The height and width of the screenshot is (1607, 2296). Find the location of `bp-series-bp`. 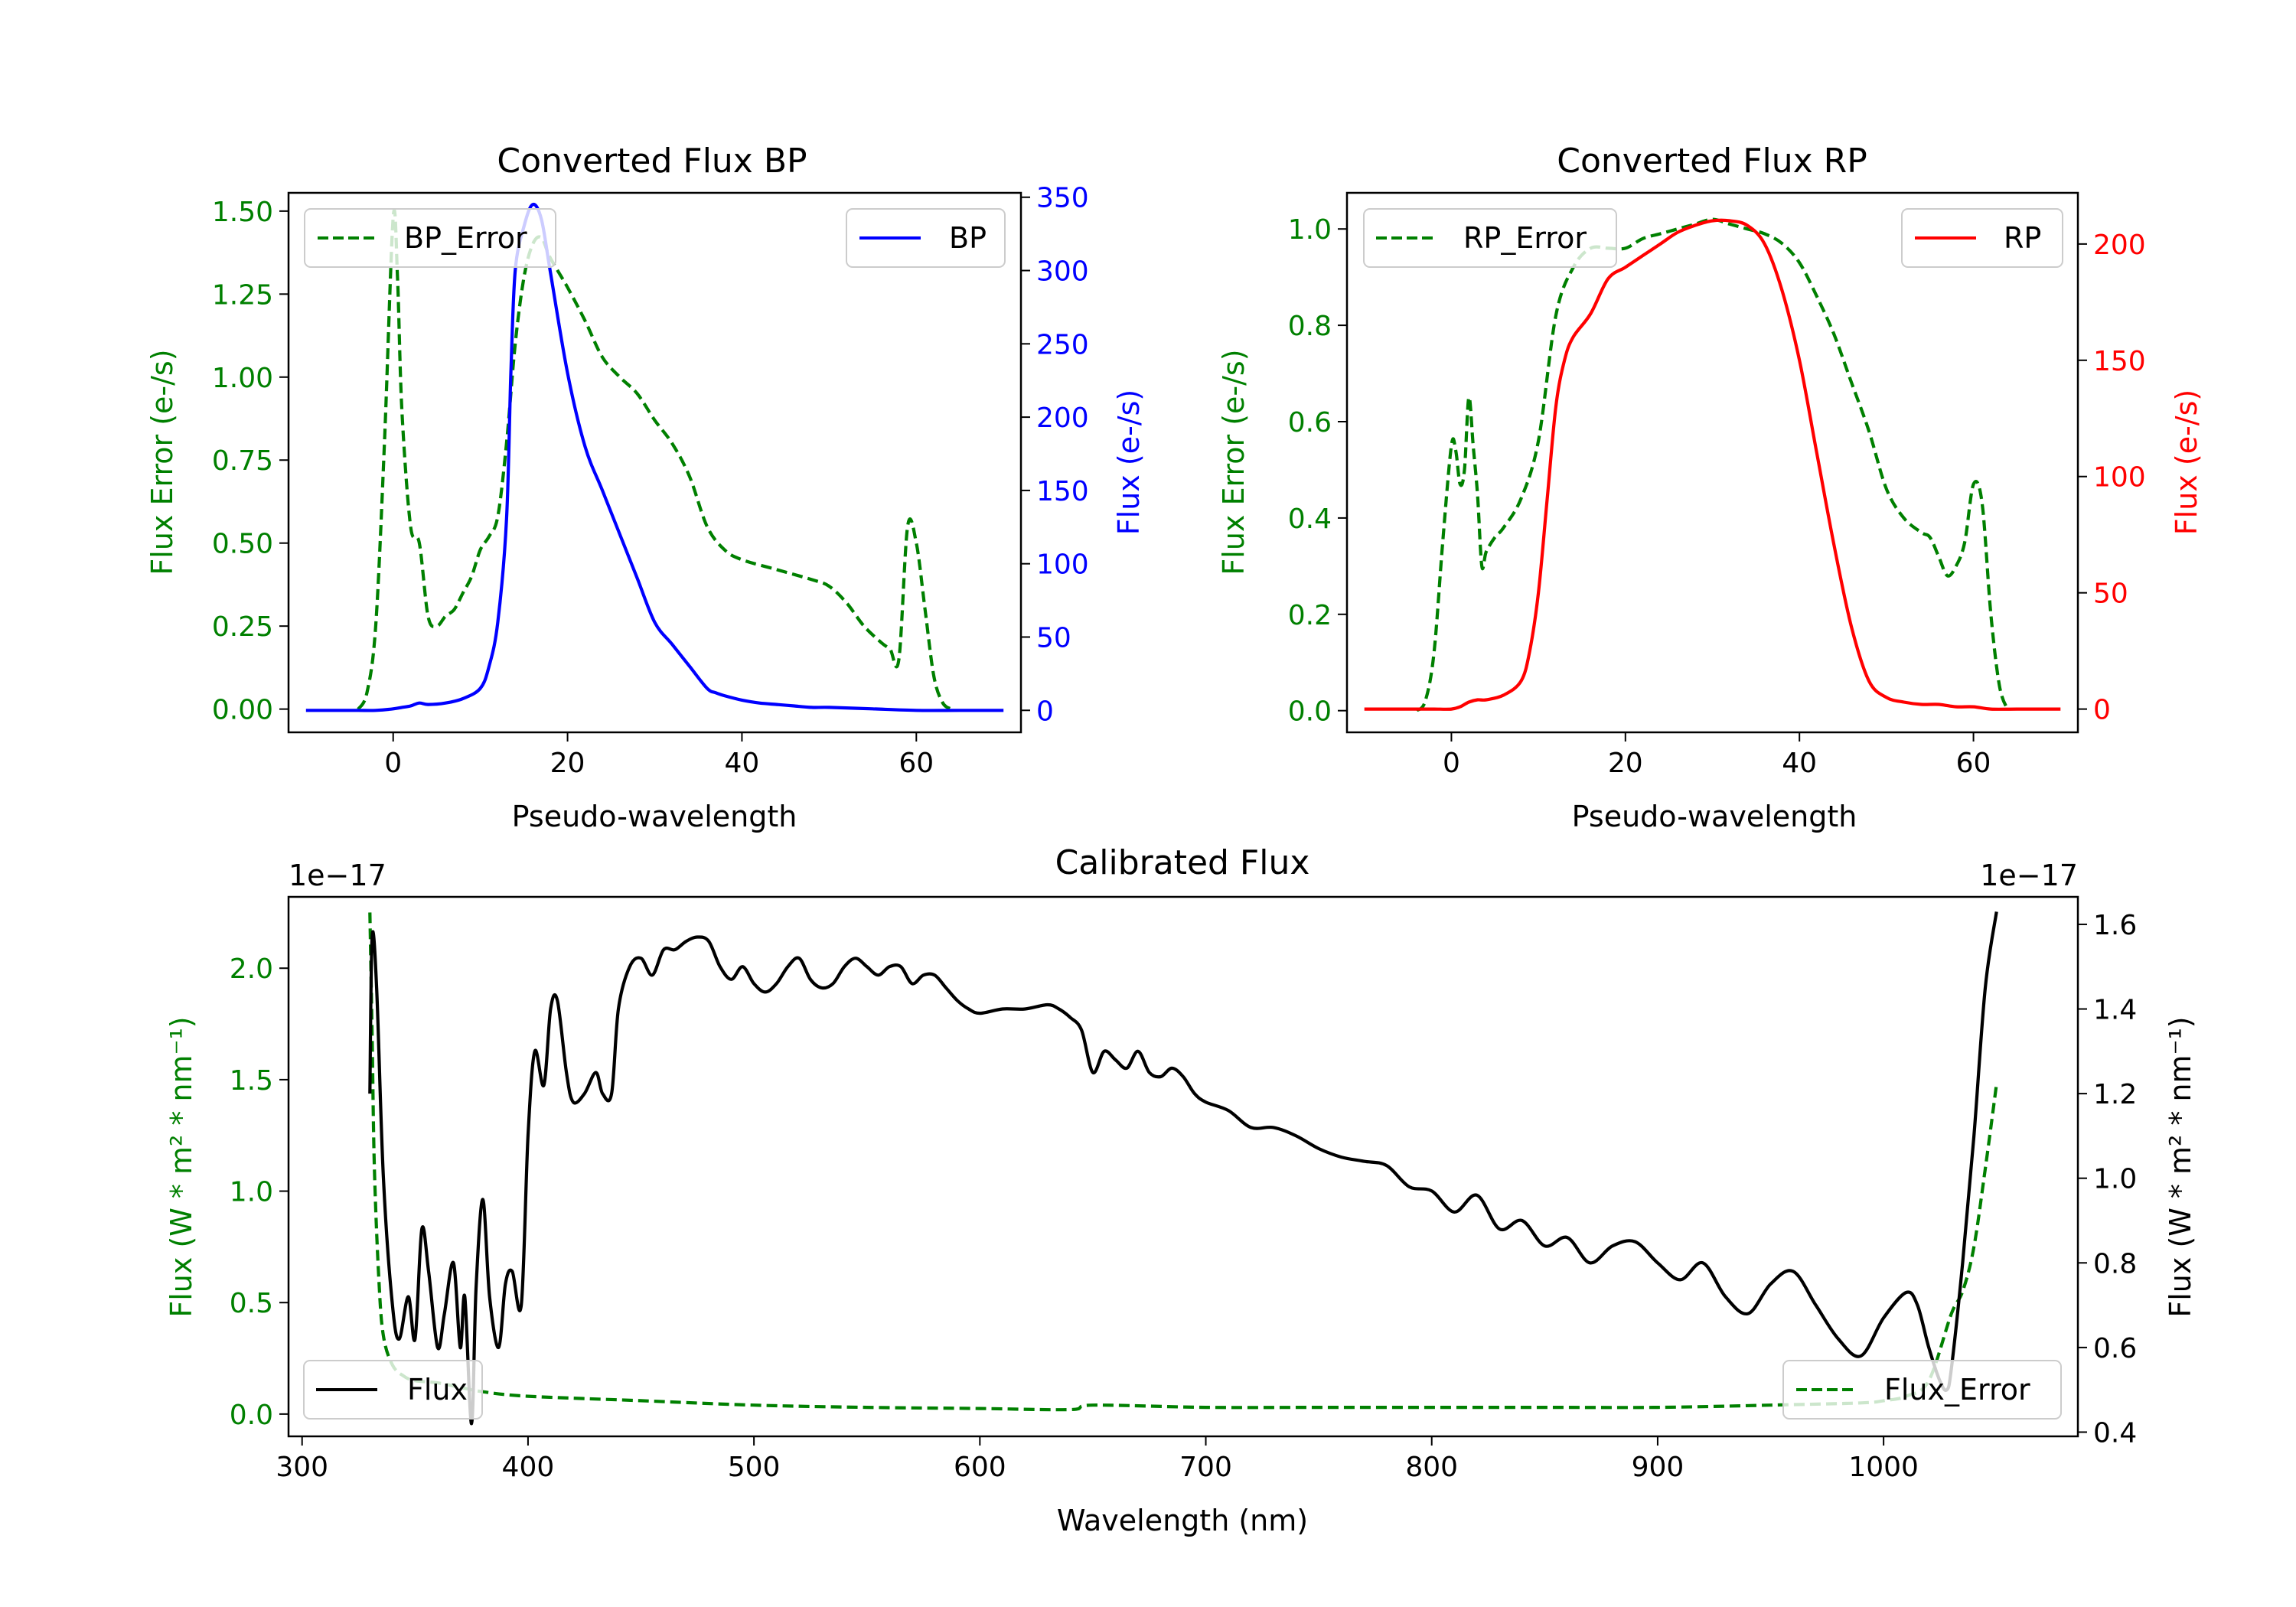

bp-series-bp is located at coordinates (654, 457).